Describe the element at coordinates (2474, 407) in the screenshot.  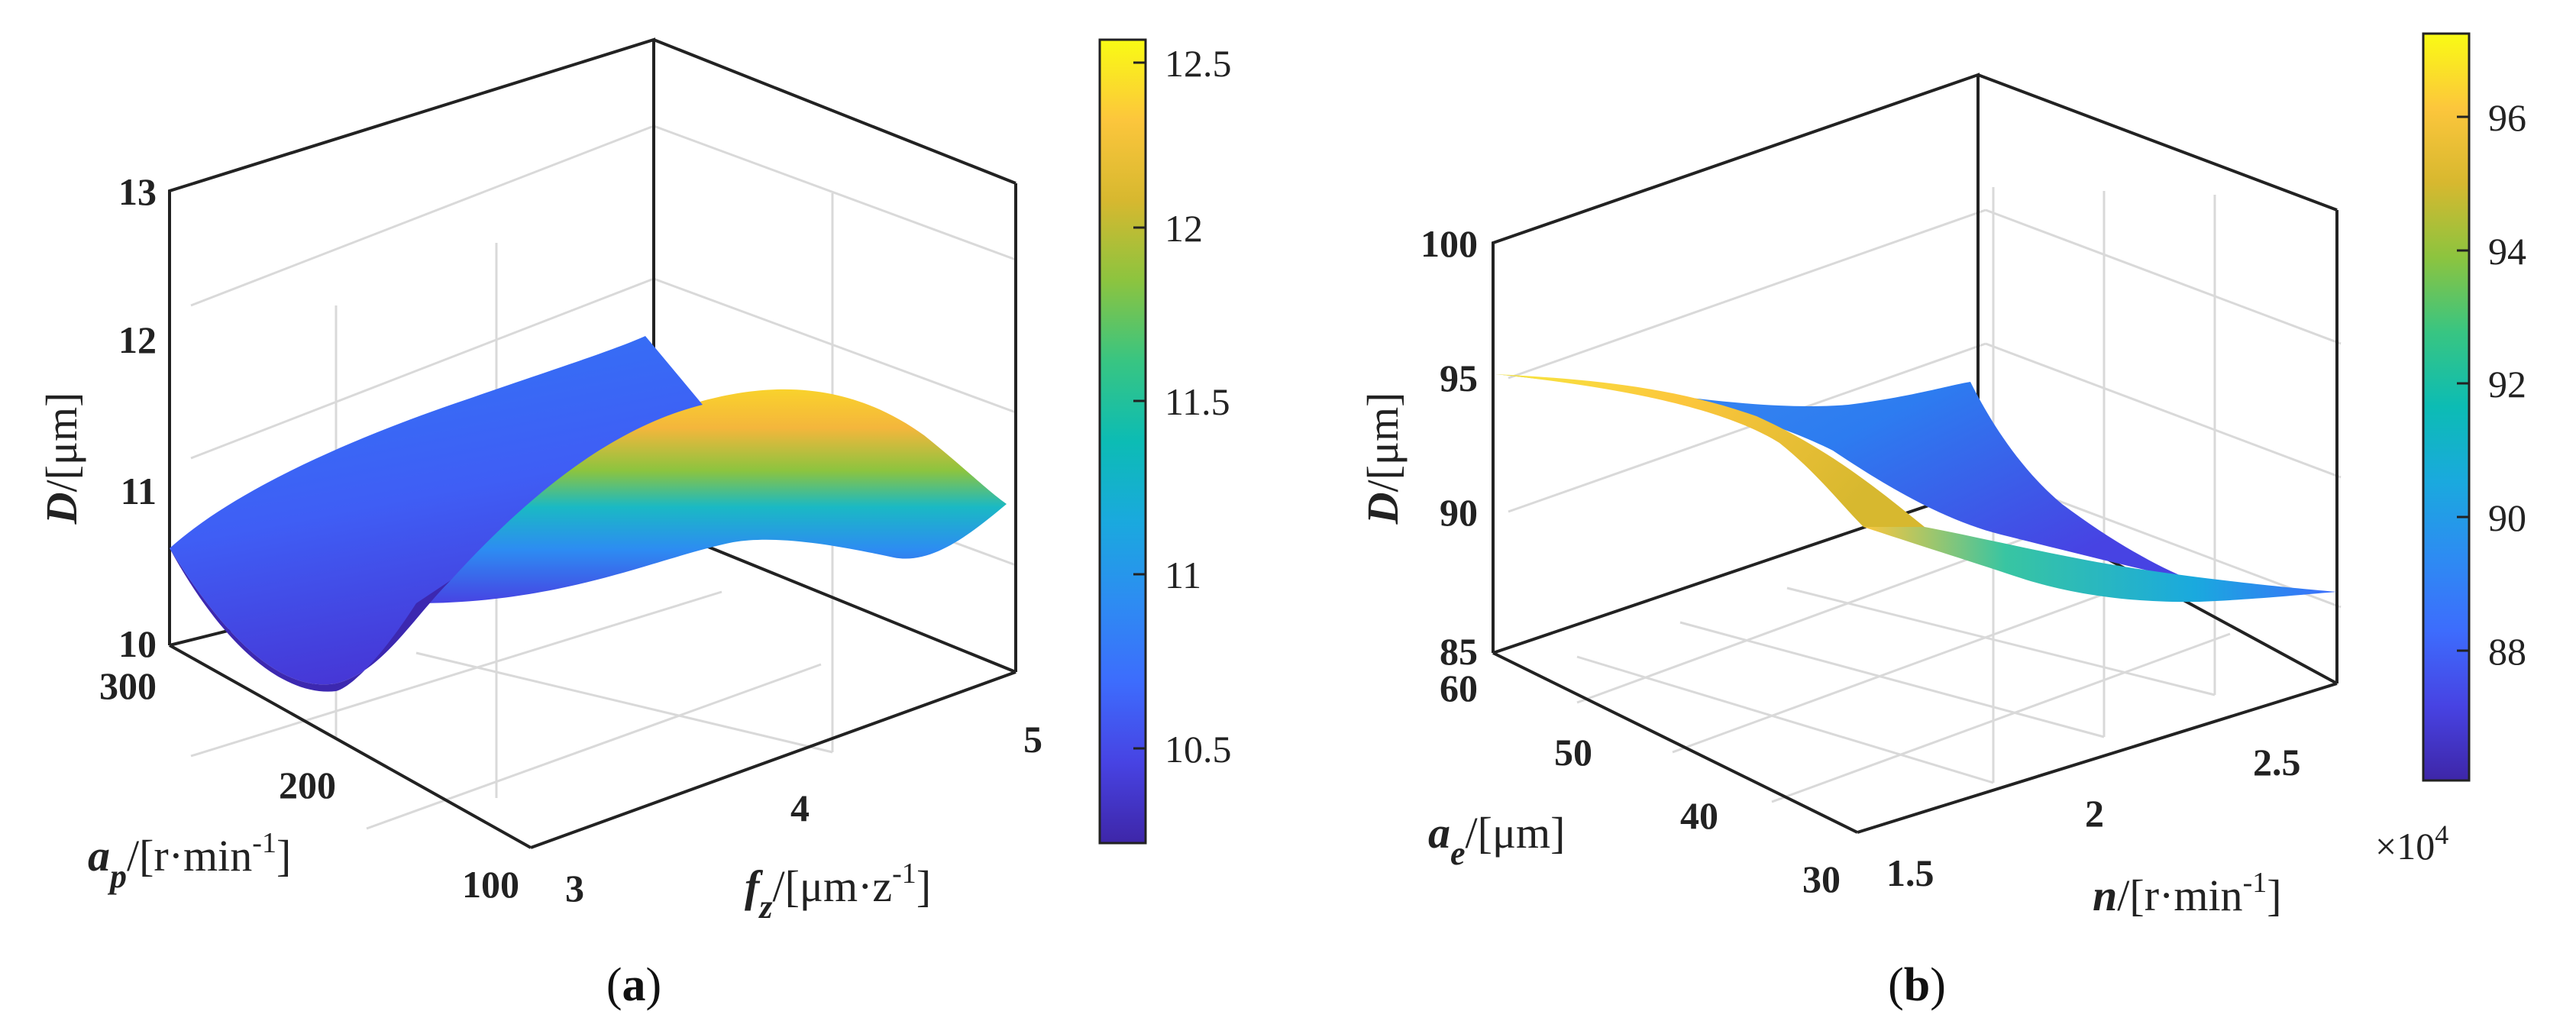
I see `colorbar-b: 88 90 92 94 96` at that location.